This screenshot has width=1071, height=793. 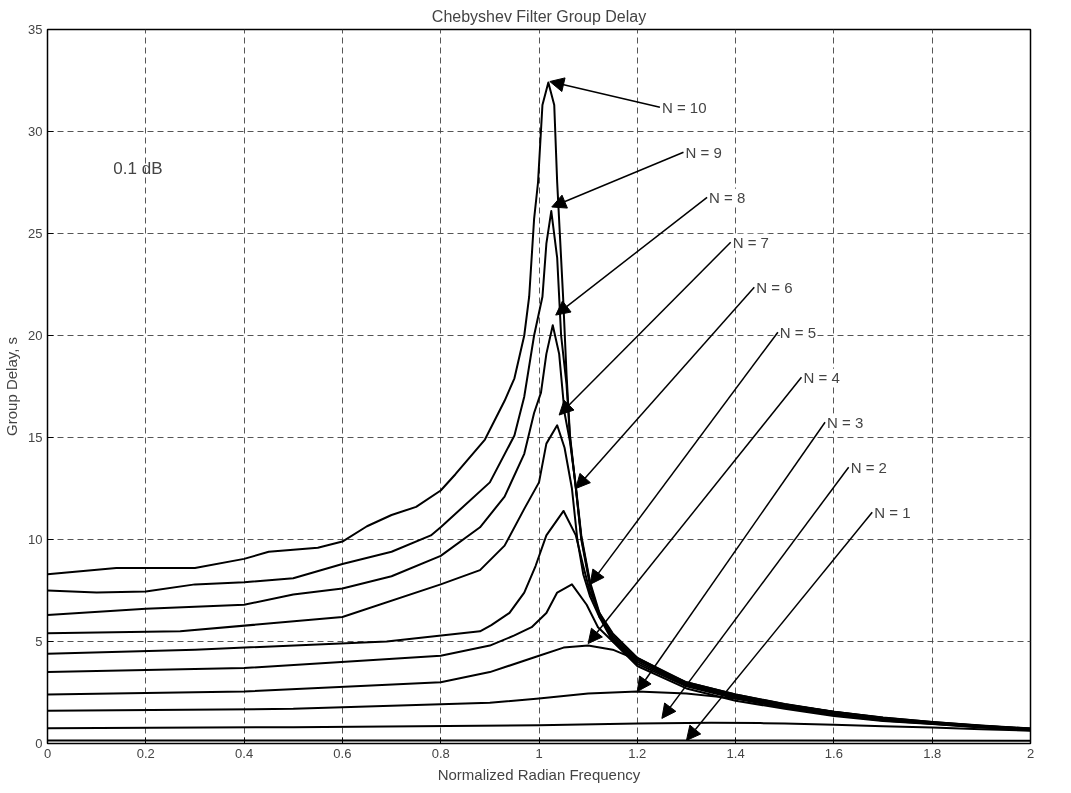 What do you see at coordinates (539, 16) in the screenshot?
I see `chart-title: Chebyshev Filter Group Delay` at bounding box center [539, 16].